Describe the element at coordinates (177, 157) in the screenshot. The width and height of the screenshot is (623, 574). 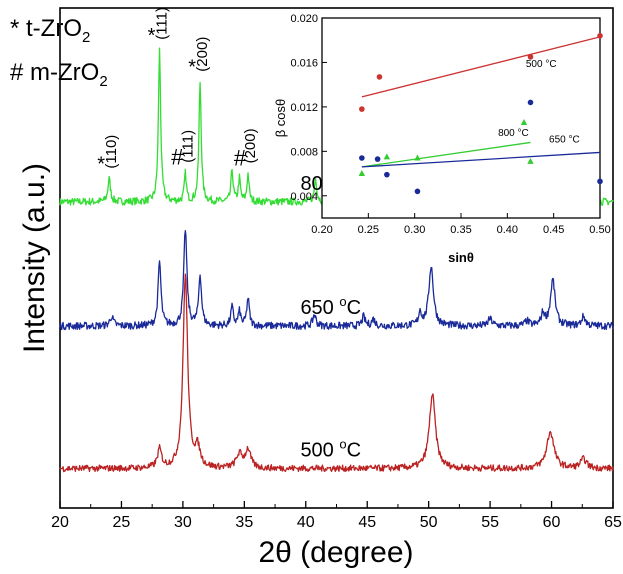
I see `peak-marker-2: #` at that location.